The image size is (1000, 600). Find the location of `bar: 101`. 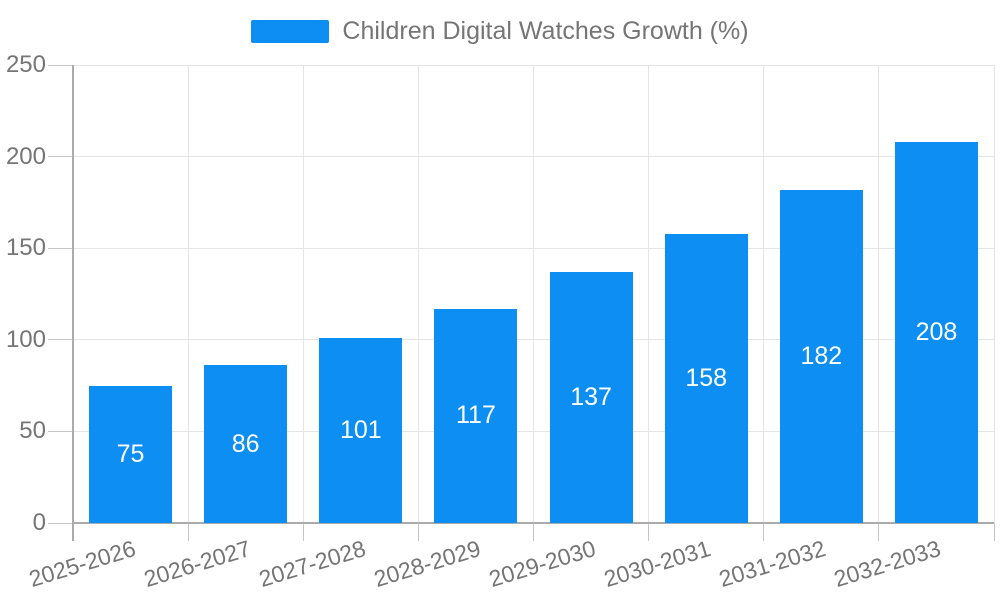

bar: 101 is located at coordinates (361, 430).